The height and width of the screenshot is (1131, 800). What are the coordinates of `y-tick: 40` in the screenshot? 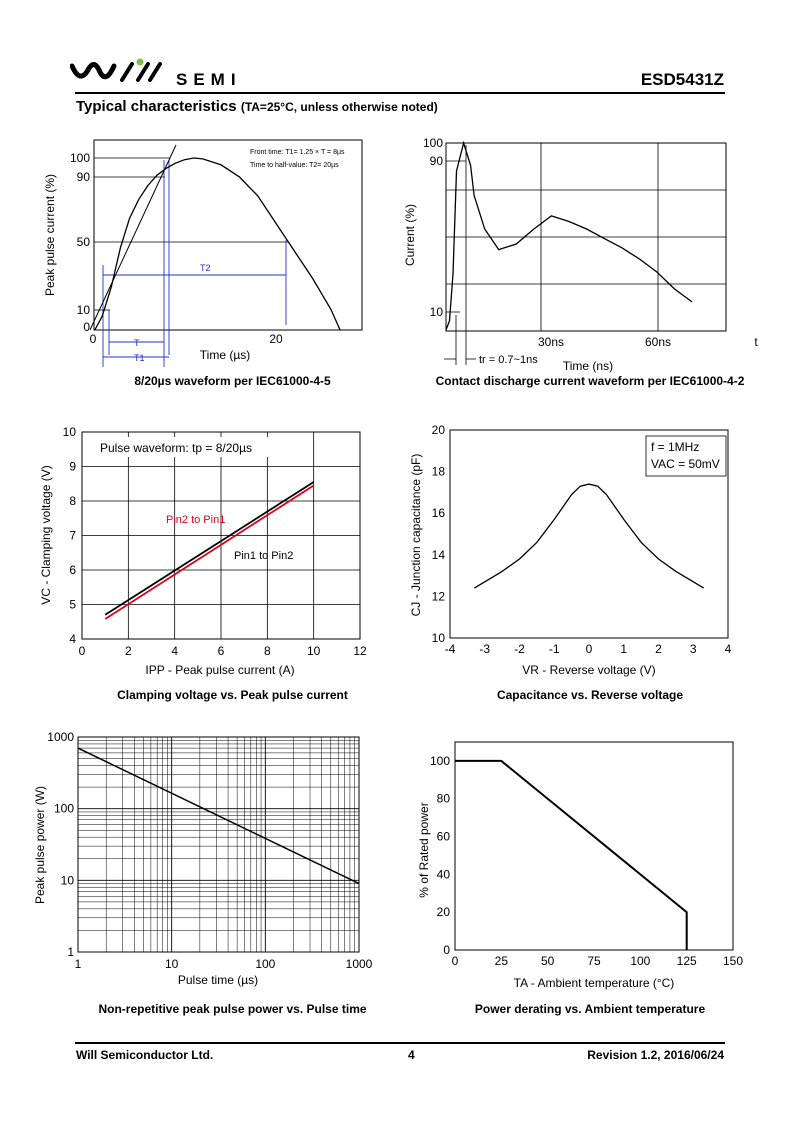 It's located at (444, 874).